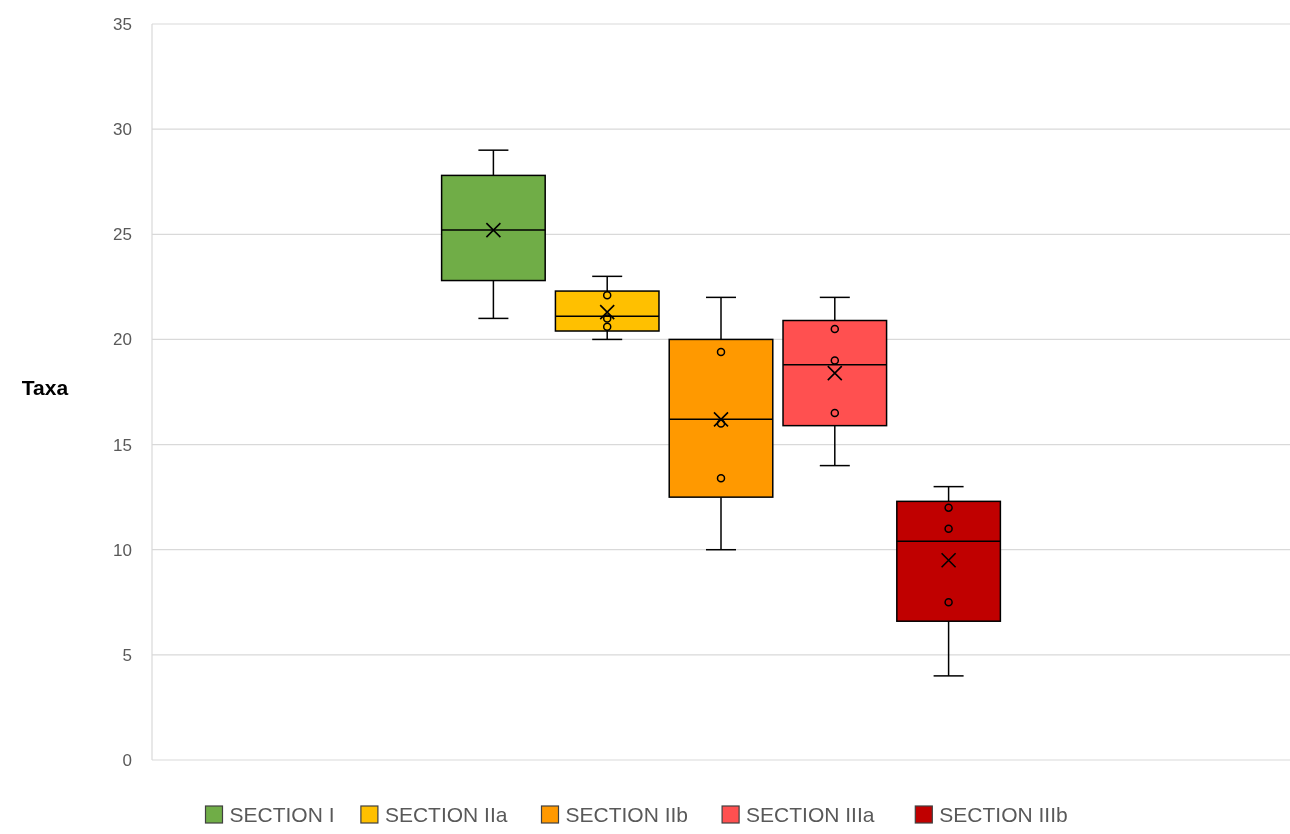 The image size is (1290, 834). I want to click on y-tick-label: 20, so click(122, 340).